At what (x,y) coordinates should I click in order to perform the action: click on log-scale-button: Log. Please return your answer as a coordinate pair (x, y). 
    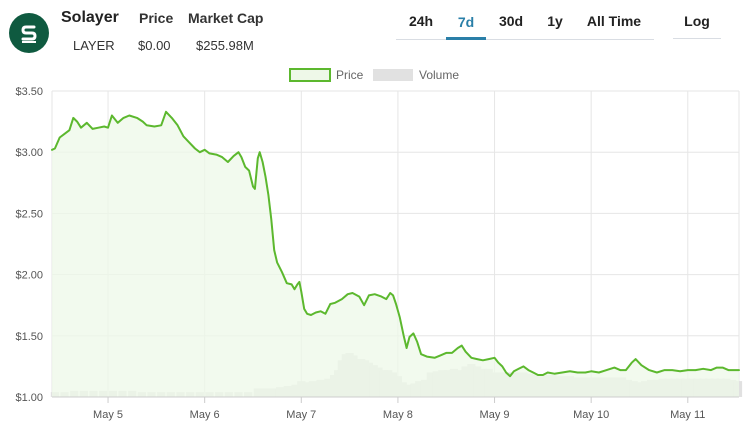
    Looking at the image, I should click on (697, 21).